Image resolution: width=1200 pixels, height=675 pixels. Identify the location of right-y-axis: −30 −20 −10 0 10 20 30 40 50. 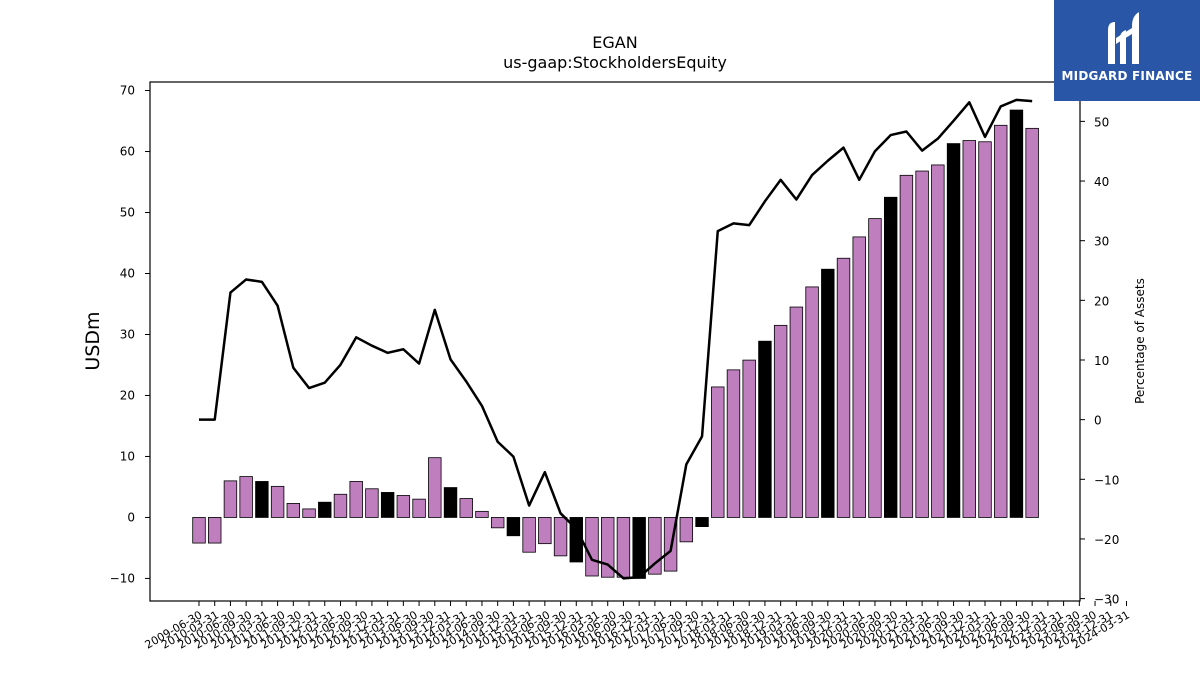
(1099, 361).